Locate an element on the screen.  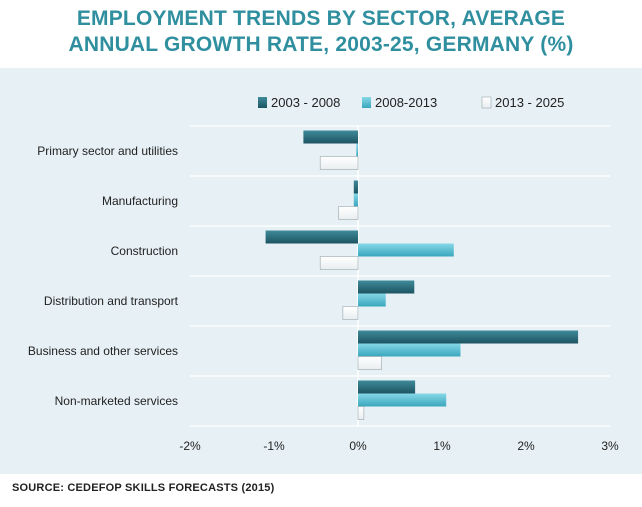
x-tick-label: 0% is located at coordinates (358, 446).